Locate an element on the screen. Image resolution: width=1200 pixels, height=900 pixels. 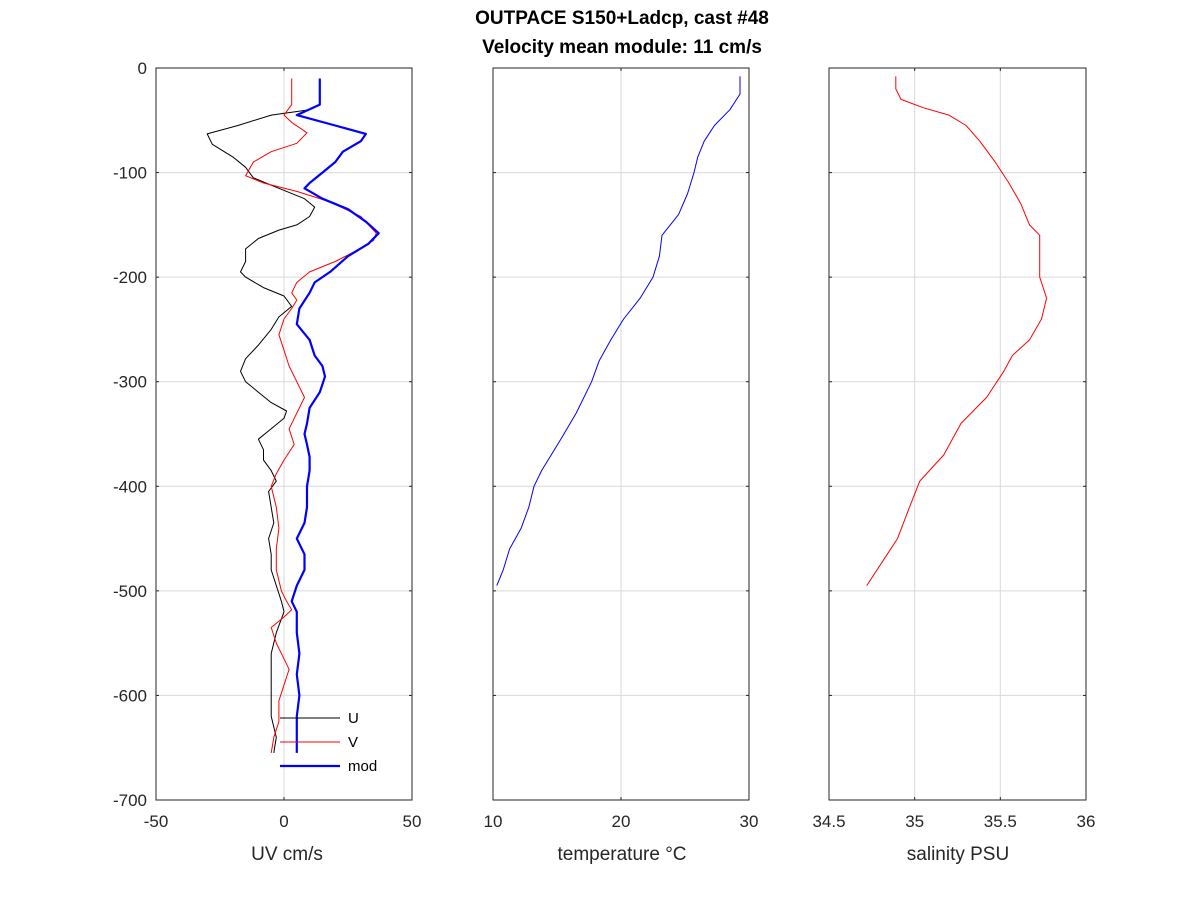
x-tick-label: 0 is located at coordinates (283, 821).